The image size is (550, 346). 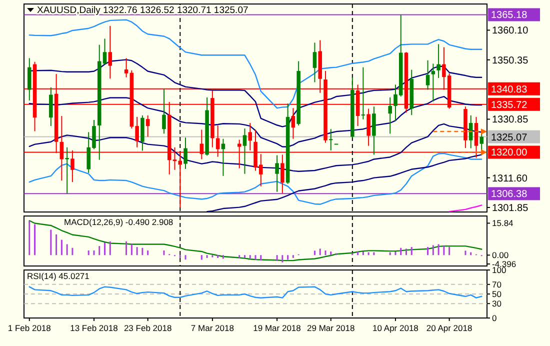 What do you see at coordinates (509, 138) in the screenshot?
I see `ref-line-label: 1325.07` at bounding box center [509, 138].